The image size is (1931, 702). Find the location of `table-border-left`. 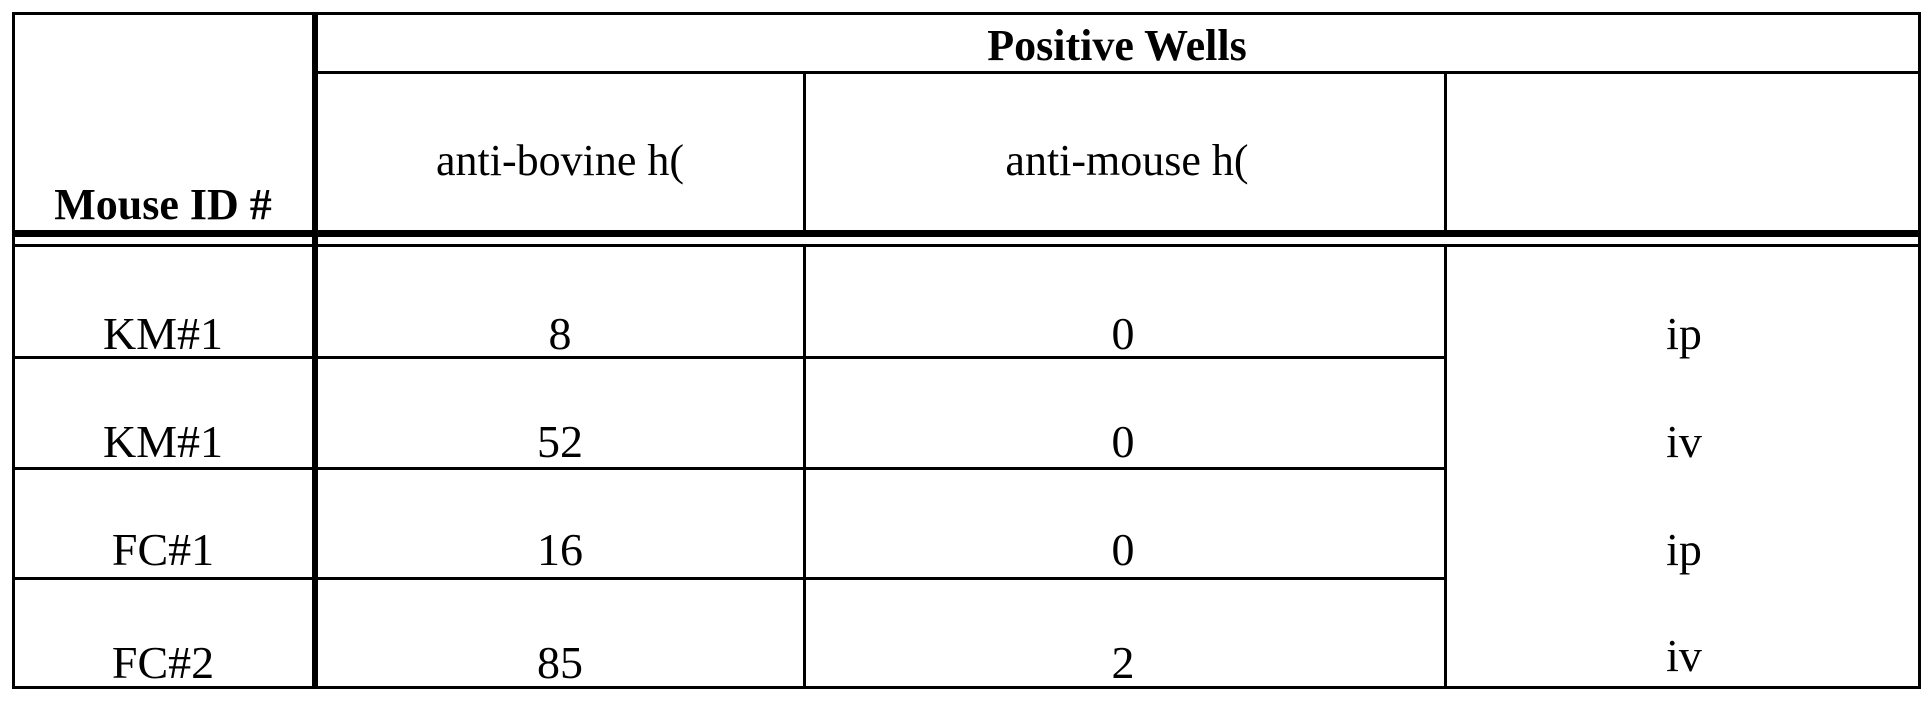

table-border-left is located at coordinates (13, 350).